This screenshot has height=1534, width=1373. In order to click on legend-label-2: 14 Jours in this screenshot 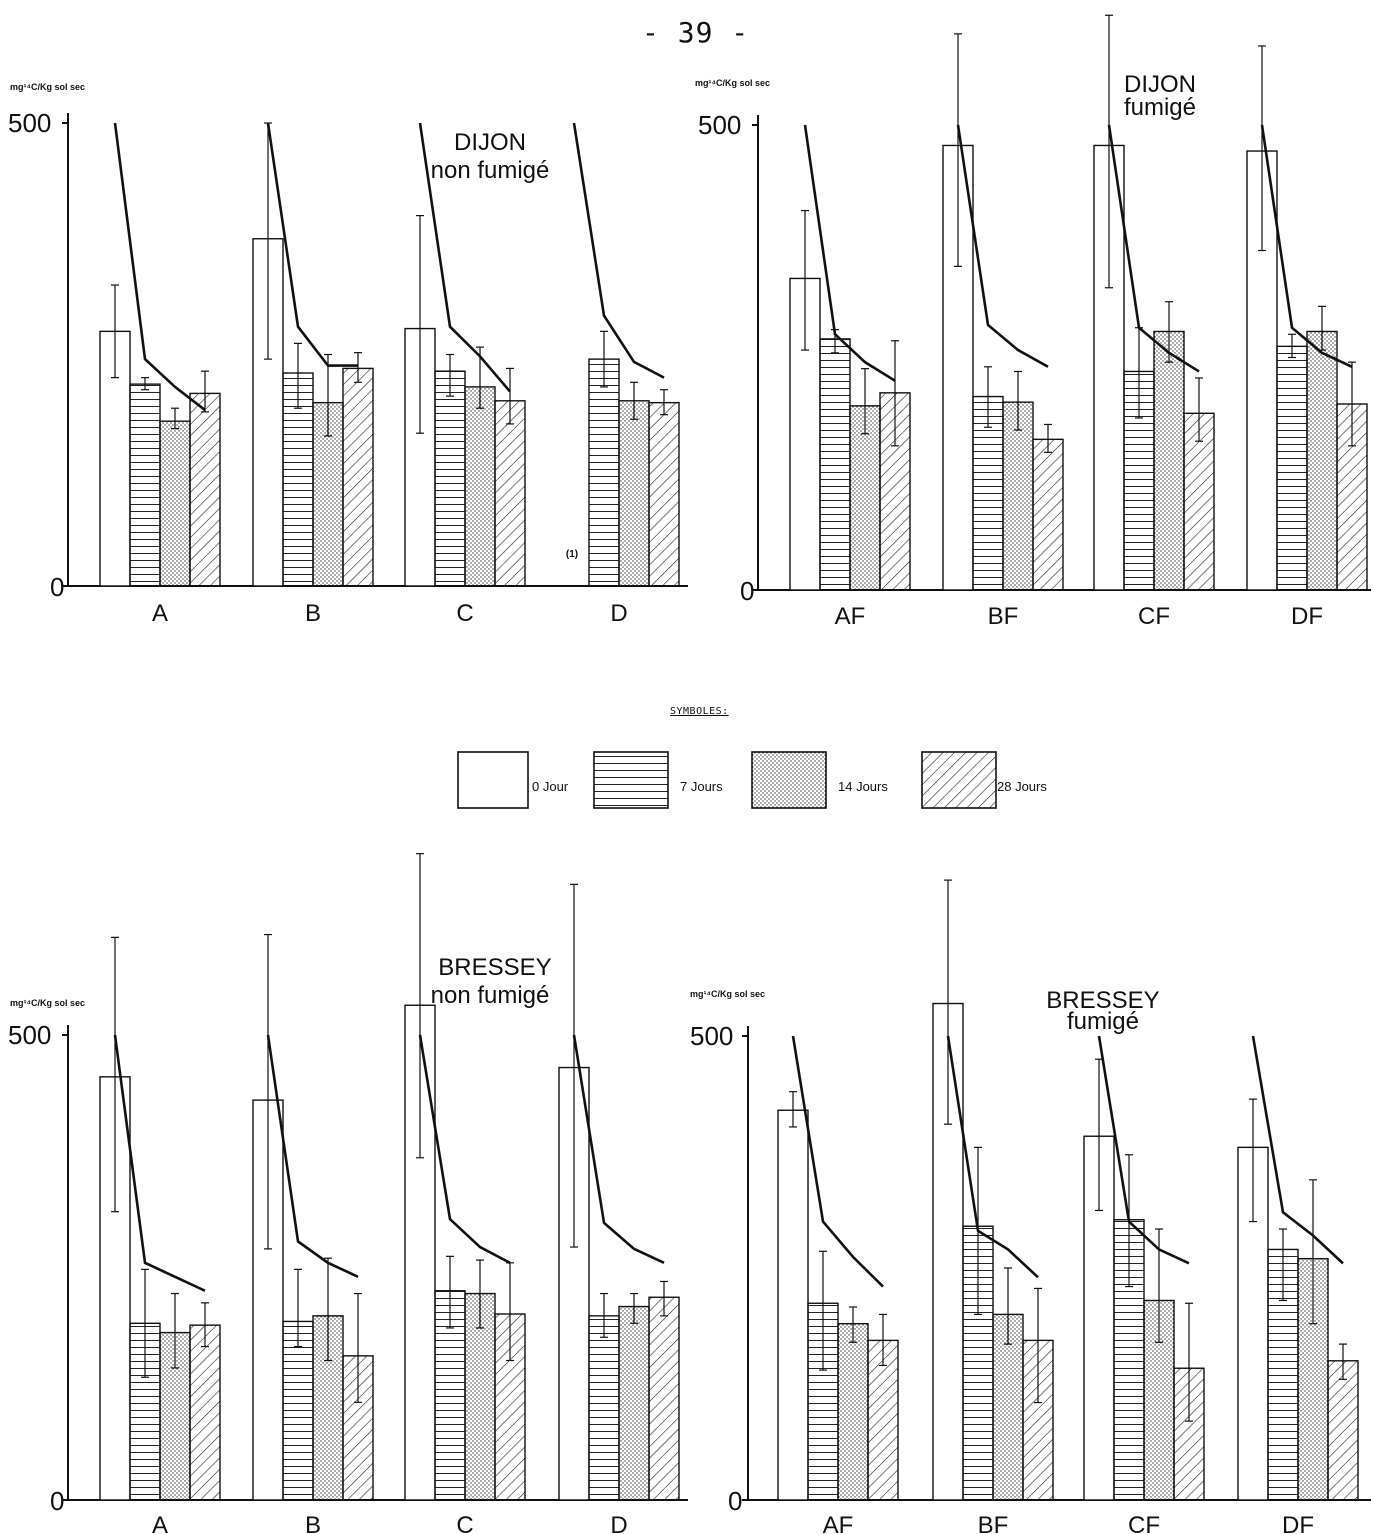, I will do `click(863, 786)`.